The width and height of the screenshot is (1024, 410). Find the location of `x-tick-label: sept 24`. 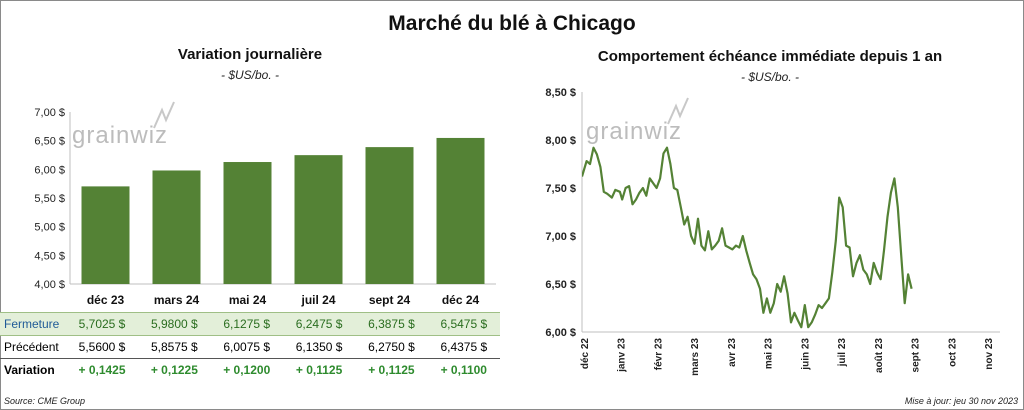

x-tick-label: sept 24 is located at coordinates (390, 300).